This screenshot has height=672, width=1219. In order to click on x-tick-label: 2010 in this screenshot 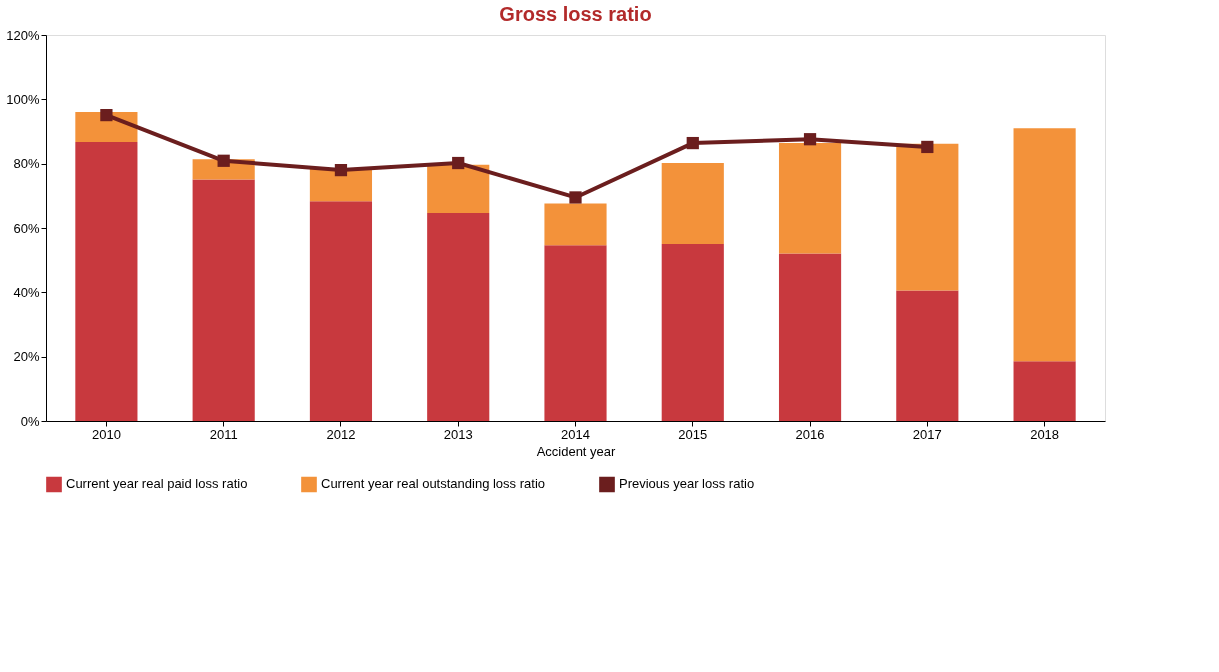, I will do `click(106, 434)`.